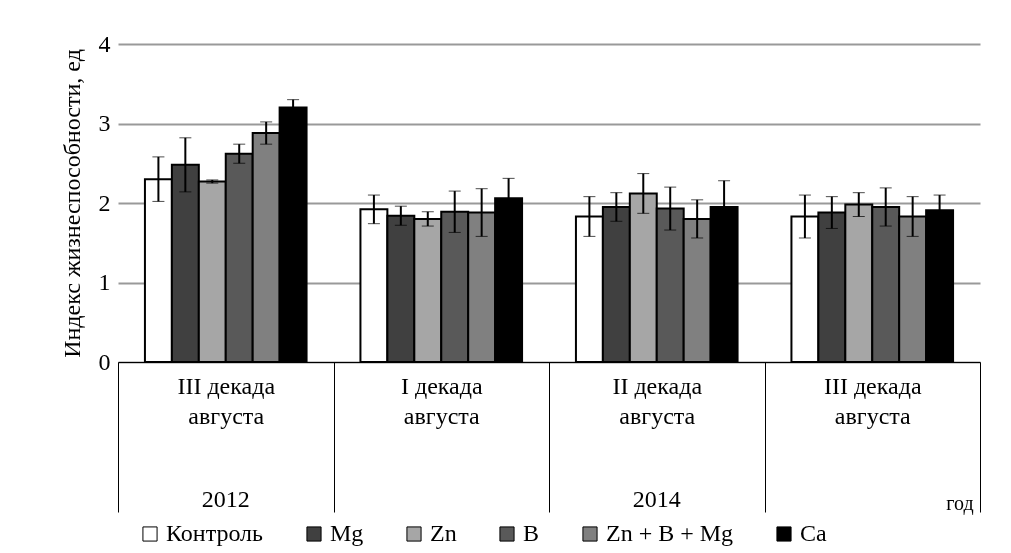 The width and height of the screenshot is (1011, 553). What do you see at coordinates (104, 282) in the screenshot?
I see `y-tick-label: 1` at bounding box center [104, 282].